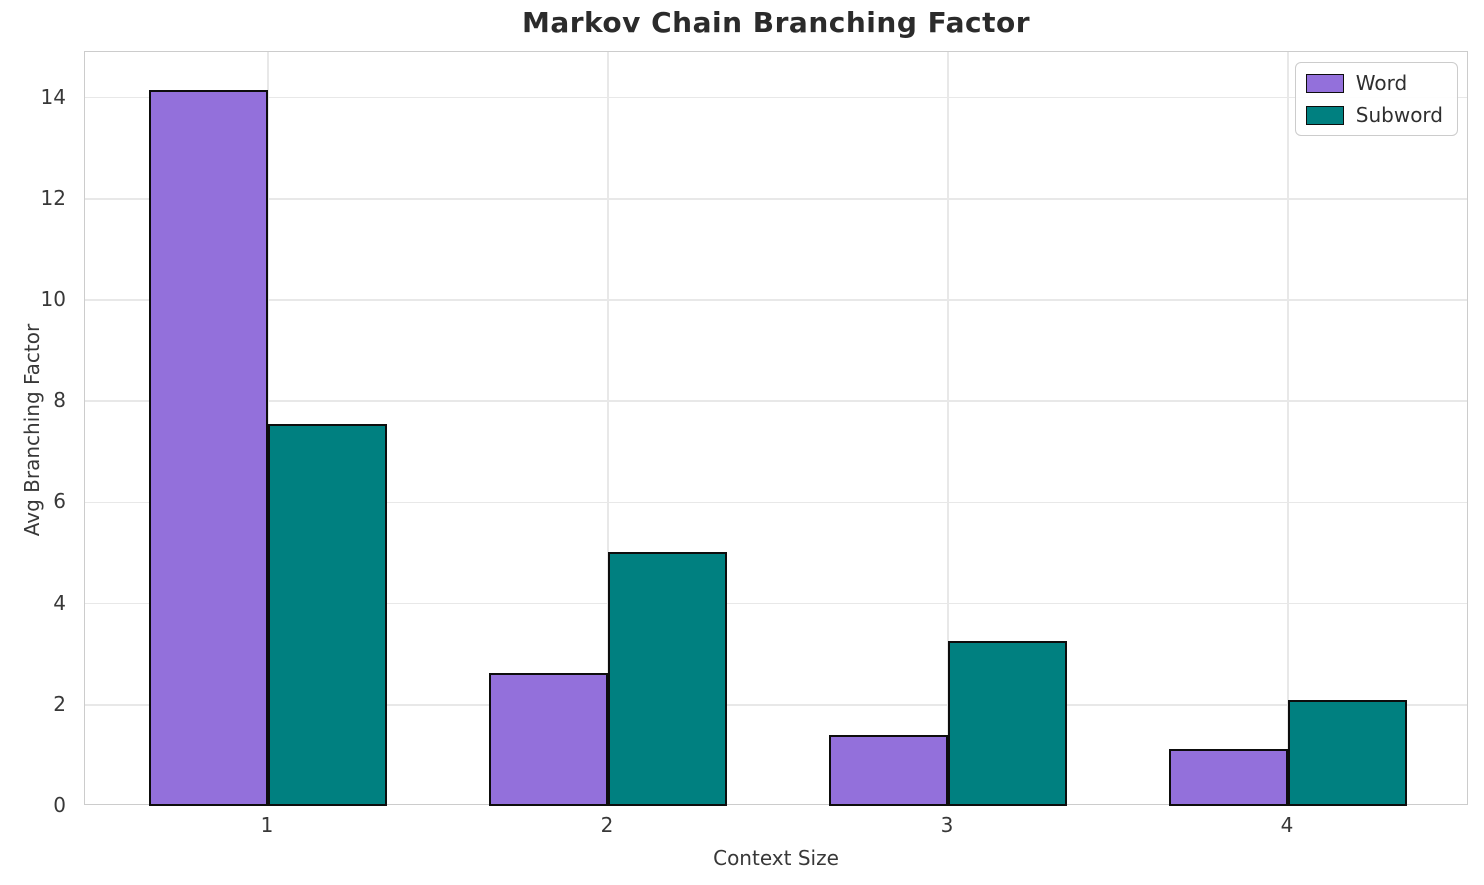 This screenshot has width=1484, height=885. What do you see at coordinates (776, 22) in the screenshot?
I see `chart-title: Markov Chain Branching Factor` at bounding box center [776, 22].